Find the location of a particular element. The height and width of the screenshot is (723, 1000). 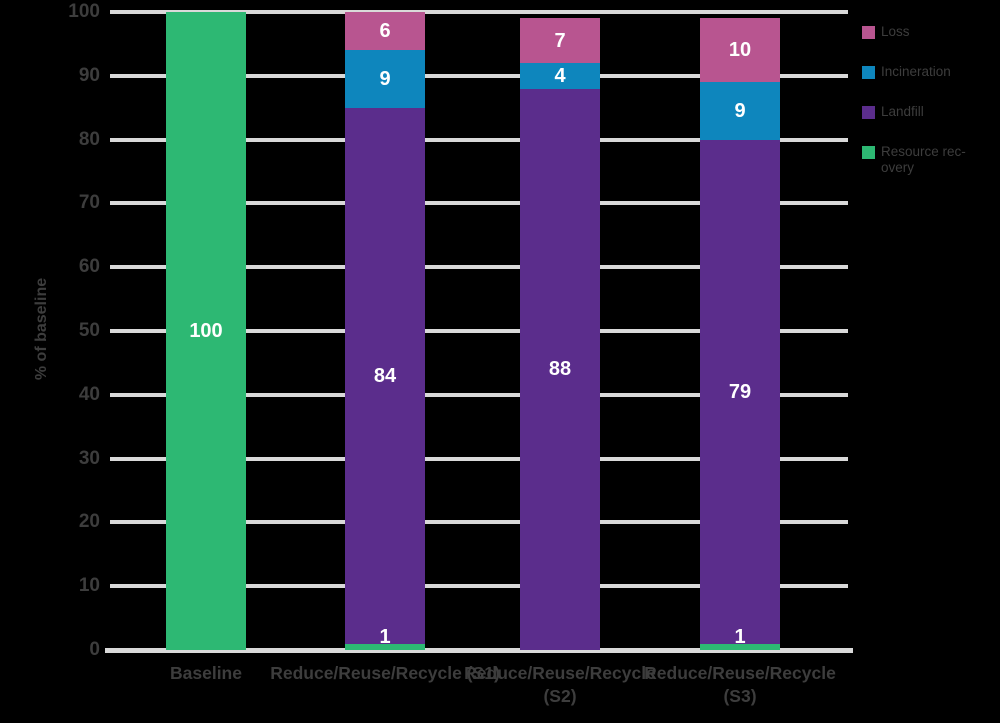

legend-label-line: Landfill is located at coordinates (902, 111).